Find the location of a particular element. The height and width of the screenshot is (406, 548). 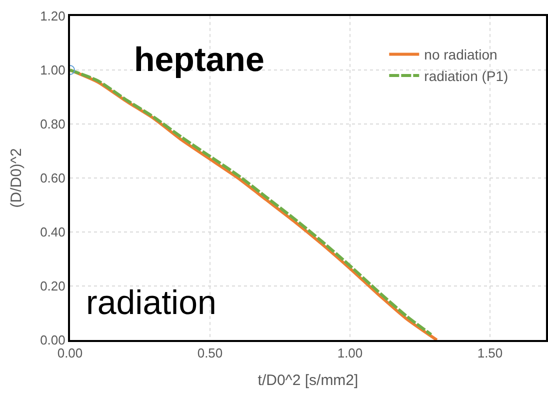

y-tick-label: 0.80 is located at coordinates (53, 124).